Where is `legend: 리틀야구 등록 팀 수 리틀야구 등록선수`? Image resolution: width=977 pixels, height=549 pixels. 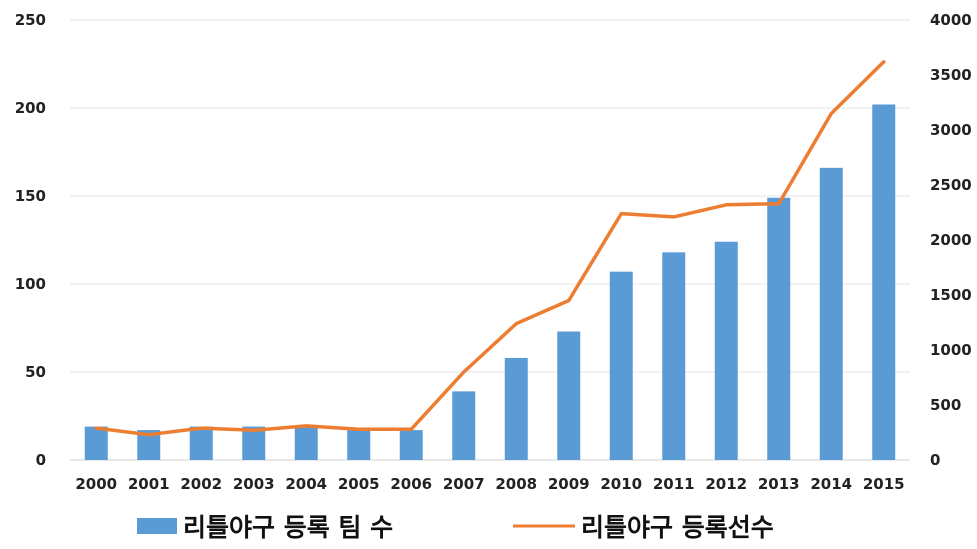
legend: 리틀야구 등록 팀 수 리틀야구 등록선수 is located at coordinates (455, 527).